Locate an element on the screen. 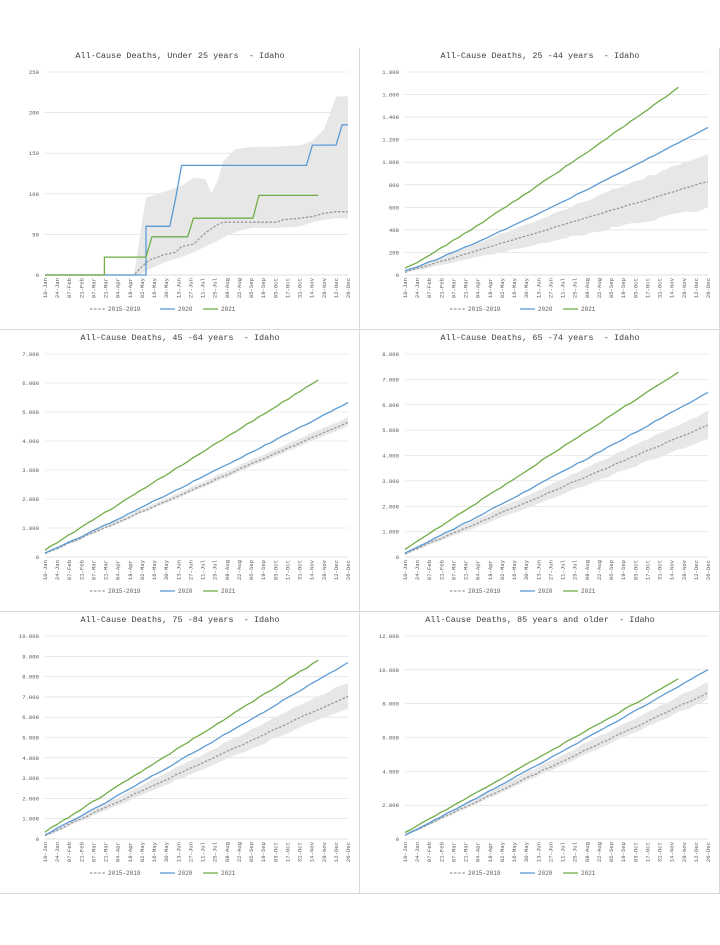 This screenshot has height=945, width=720. y-tick-label: 7.000 is located at coordinates (390, 379).